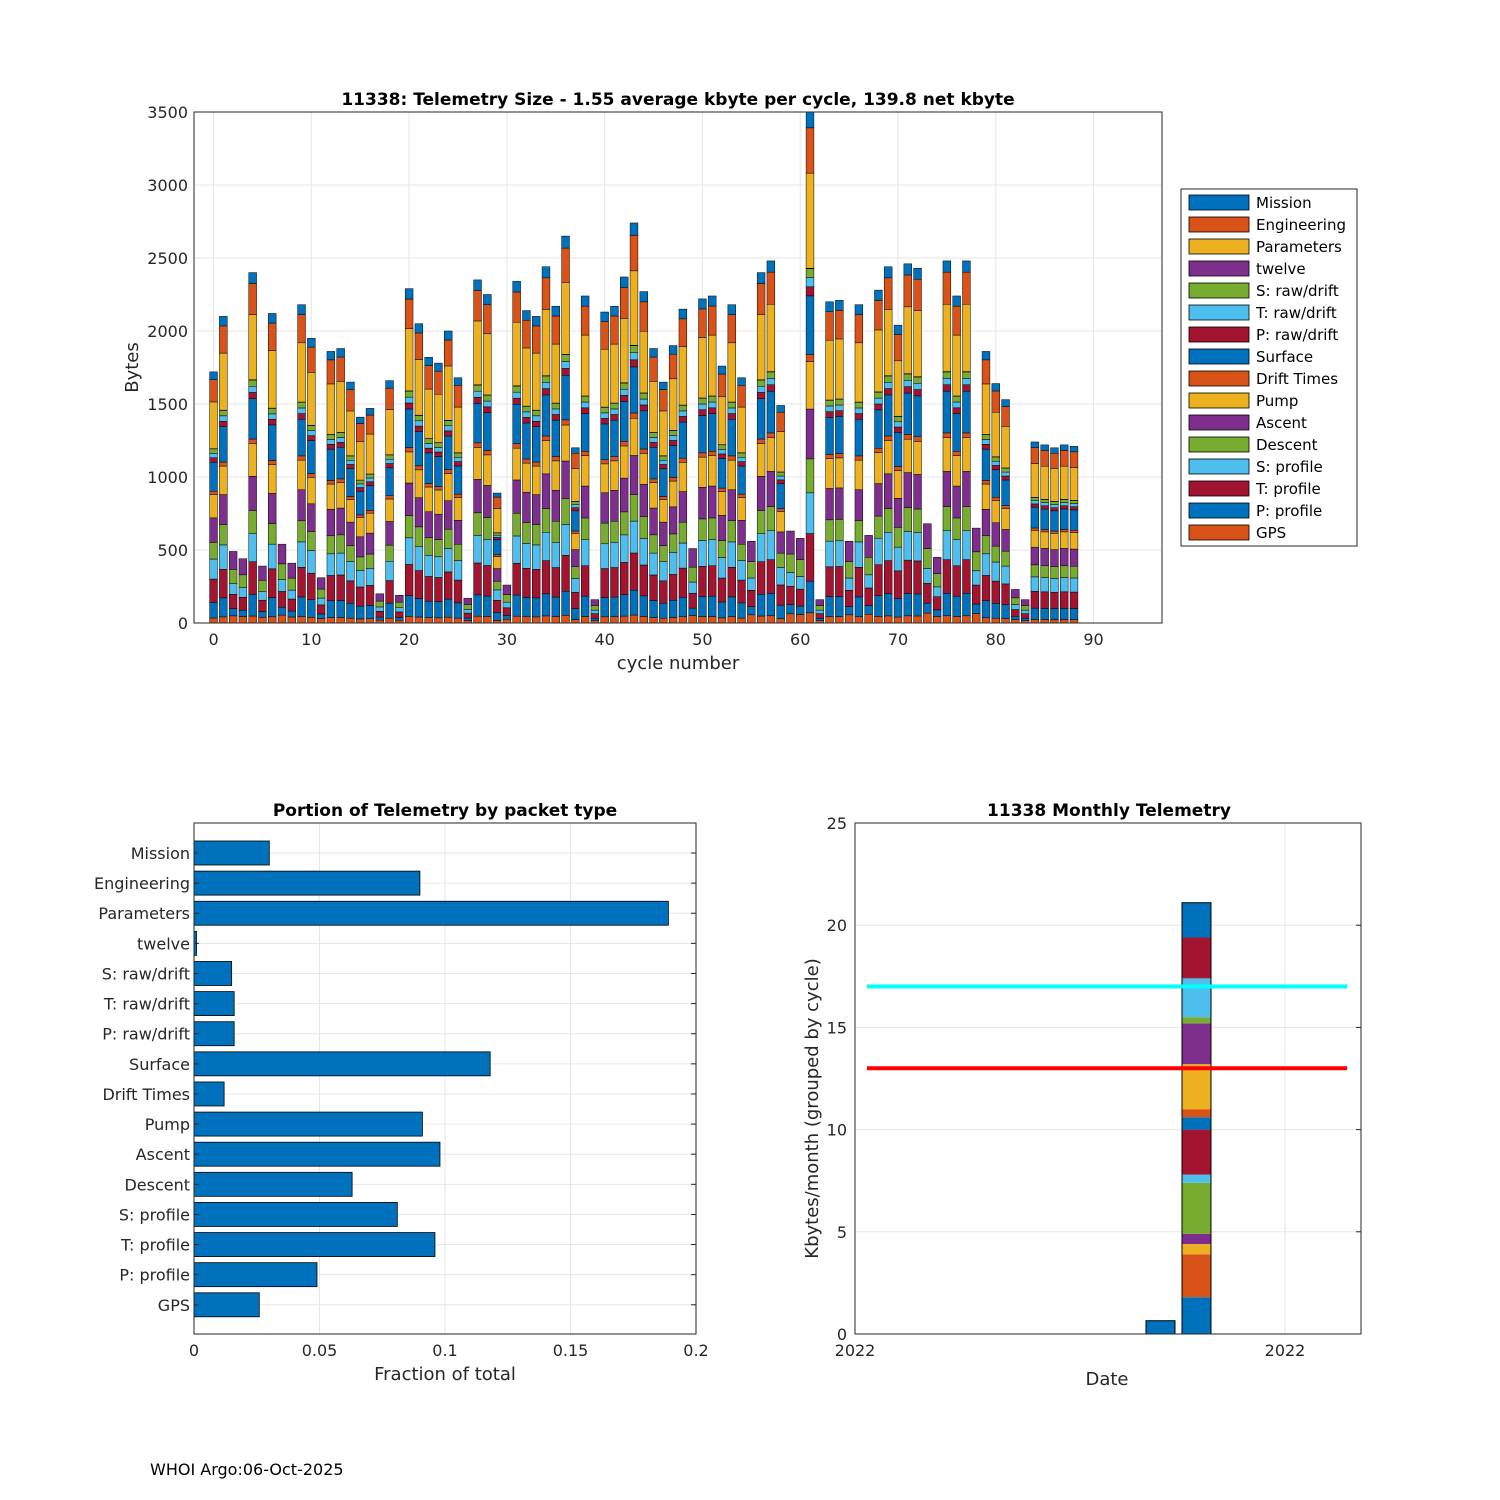 The height and width of the screenshot is (1500, 1500). What do you see at coordinates (272, 479) in the screenshot?
I see `bar-cycle-6-pump` at bounding box center [272, 479].